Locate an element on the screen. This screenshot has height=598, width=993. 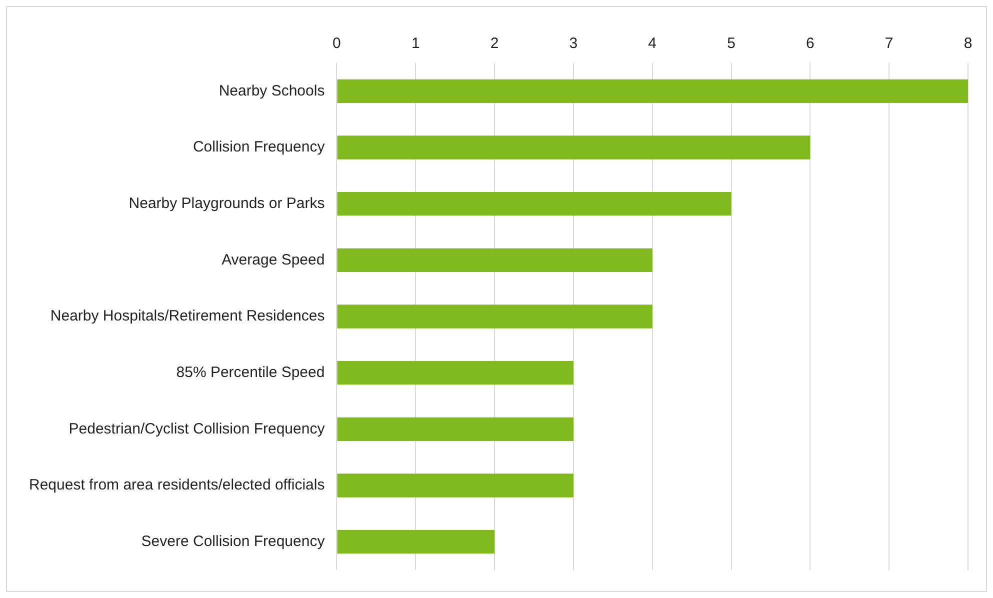
x-tick-label: 7 is located at coordinates (889, 43).